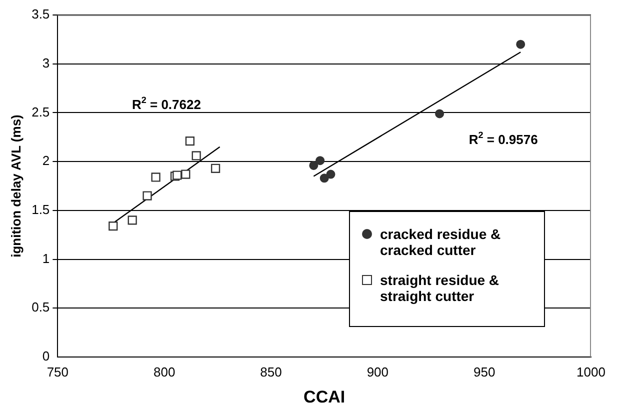  I want to click on y-tick-label: 2.5, so click(41, 112).